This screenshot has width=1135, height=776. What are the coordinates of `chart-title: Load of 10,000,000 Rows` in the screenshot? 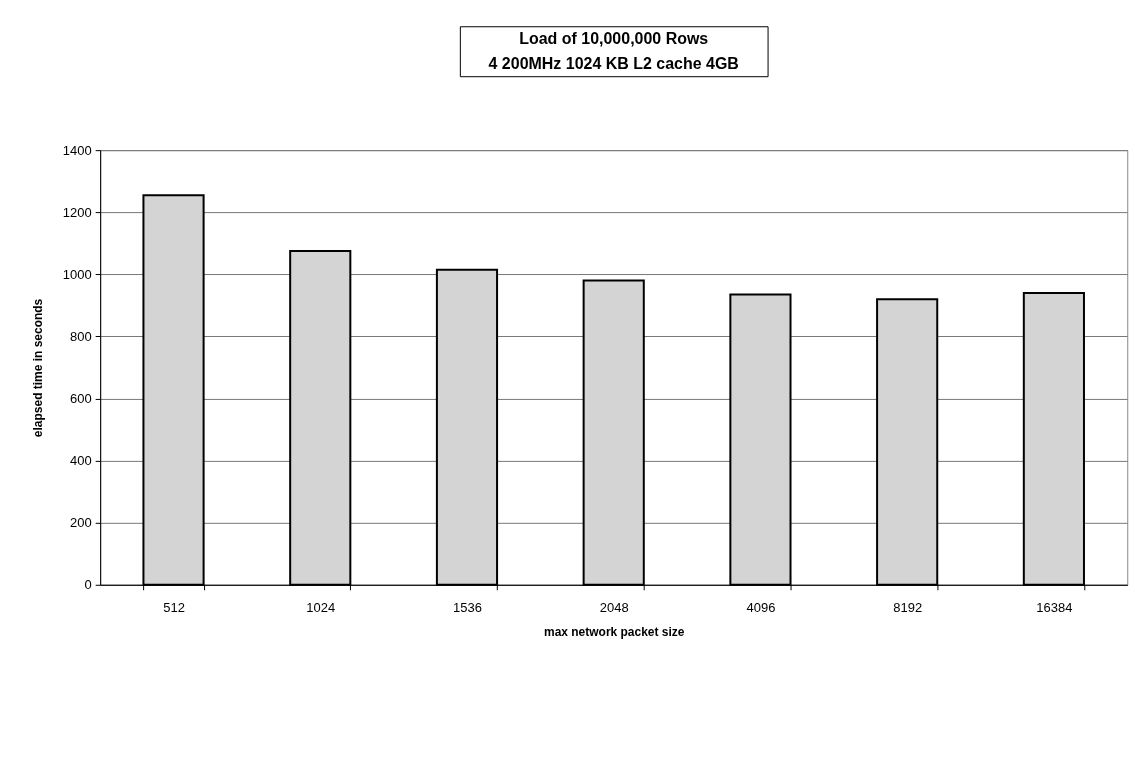 It's located at (614, 38).